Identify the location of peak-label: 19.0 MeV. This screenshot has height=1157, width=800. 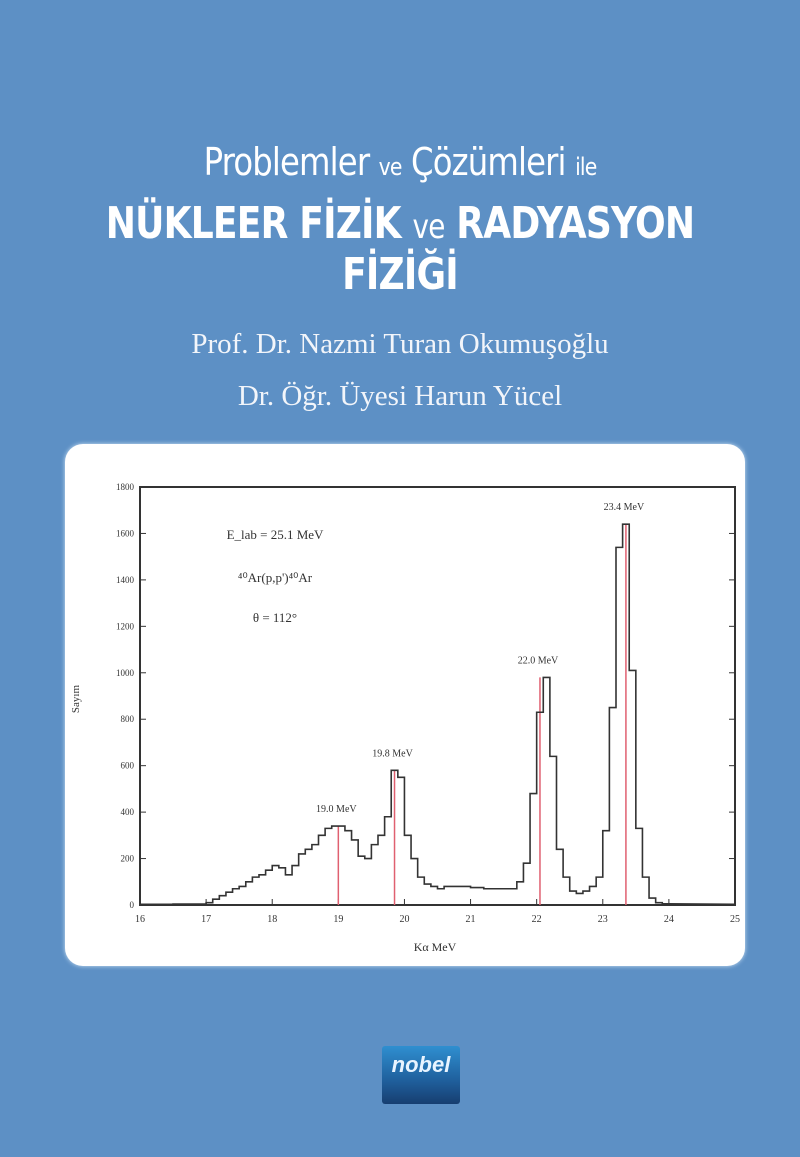
(336, 809).